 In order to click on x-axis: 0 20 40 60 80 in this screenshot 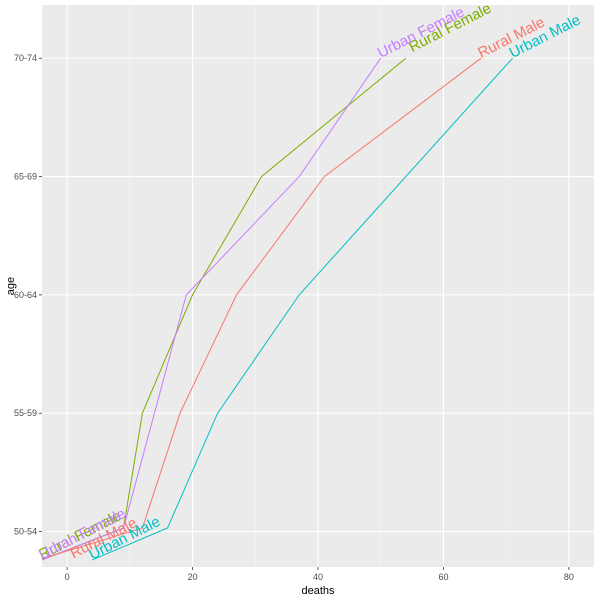, I will do `click(319, 574)`.